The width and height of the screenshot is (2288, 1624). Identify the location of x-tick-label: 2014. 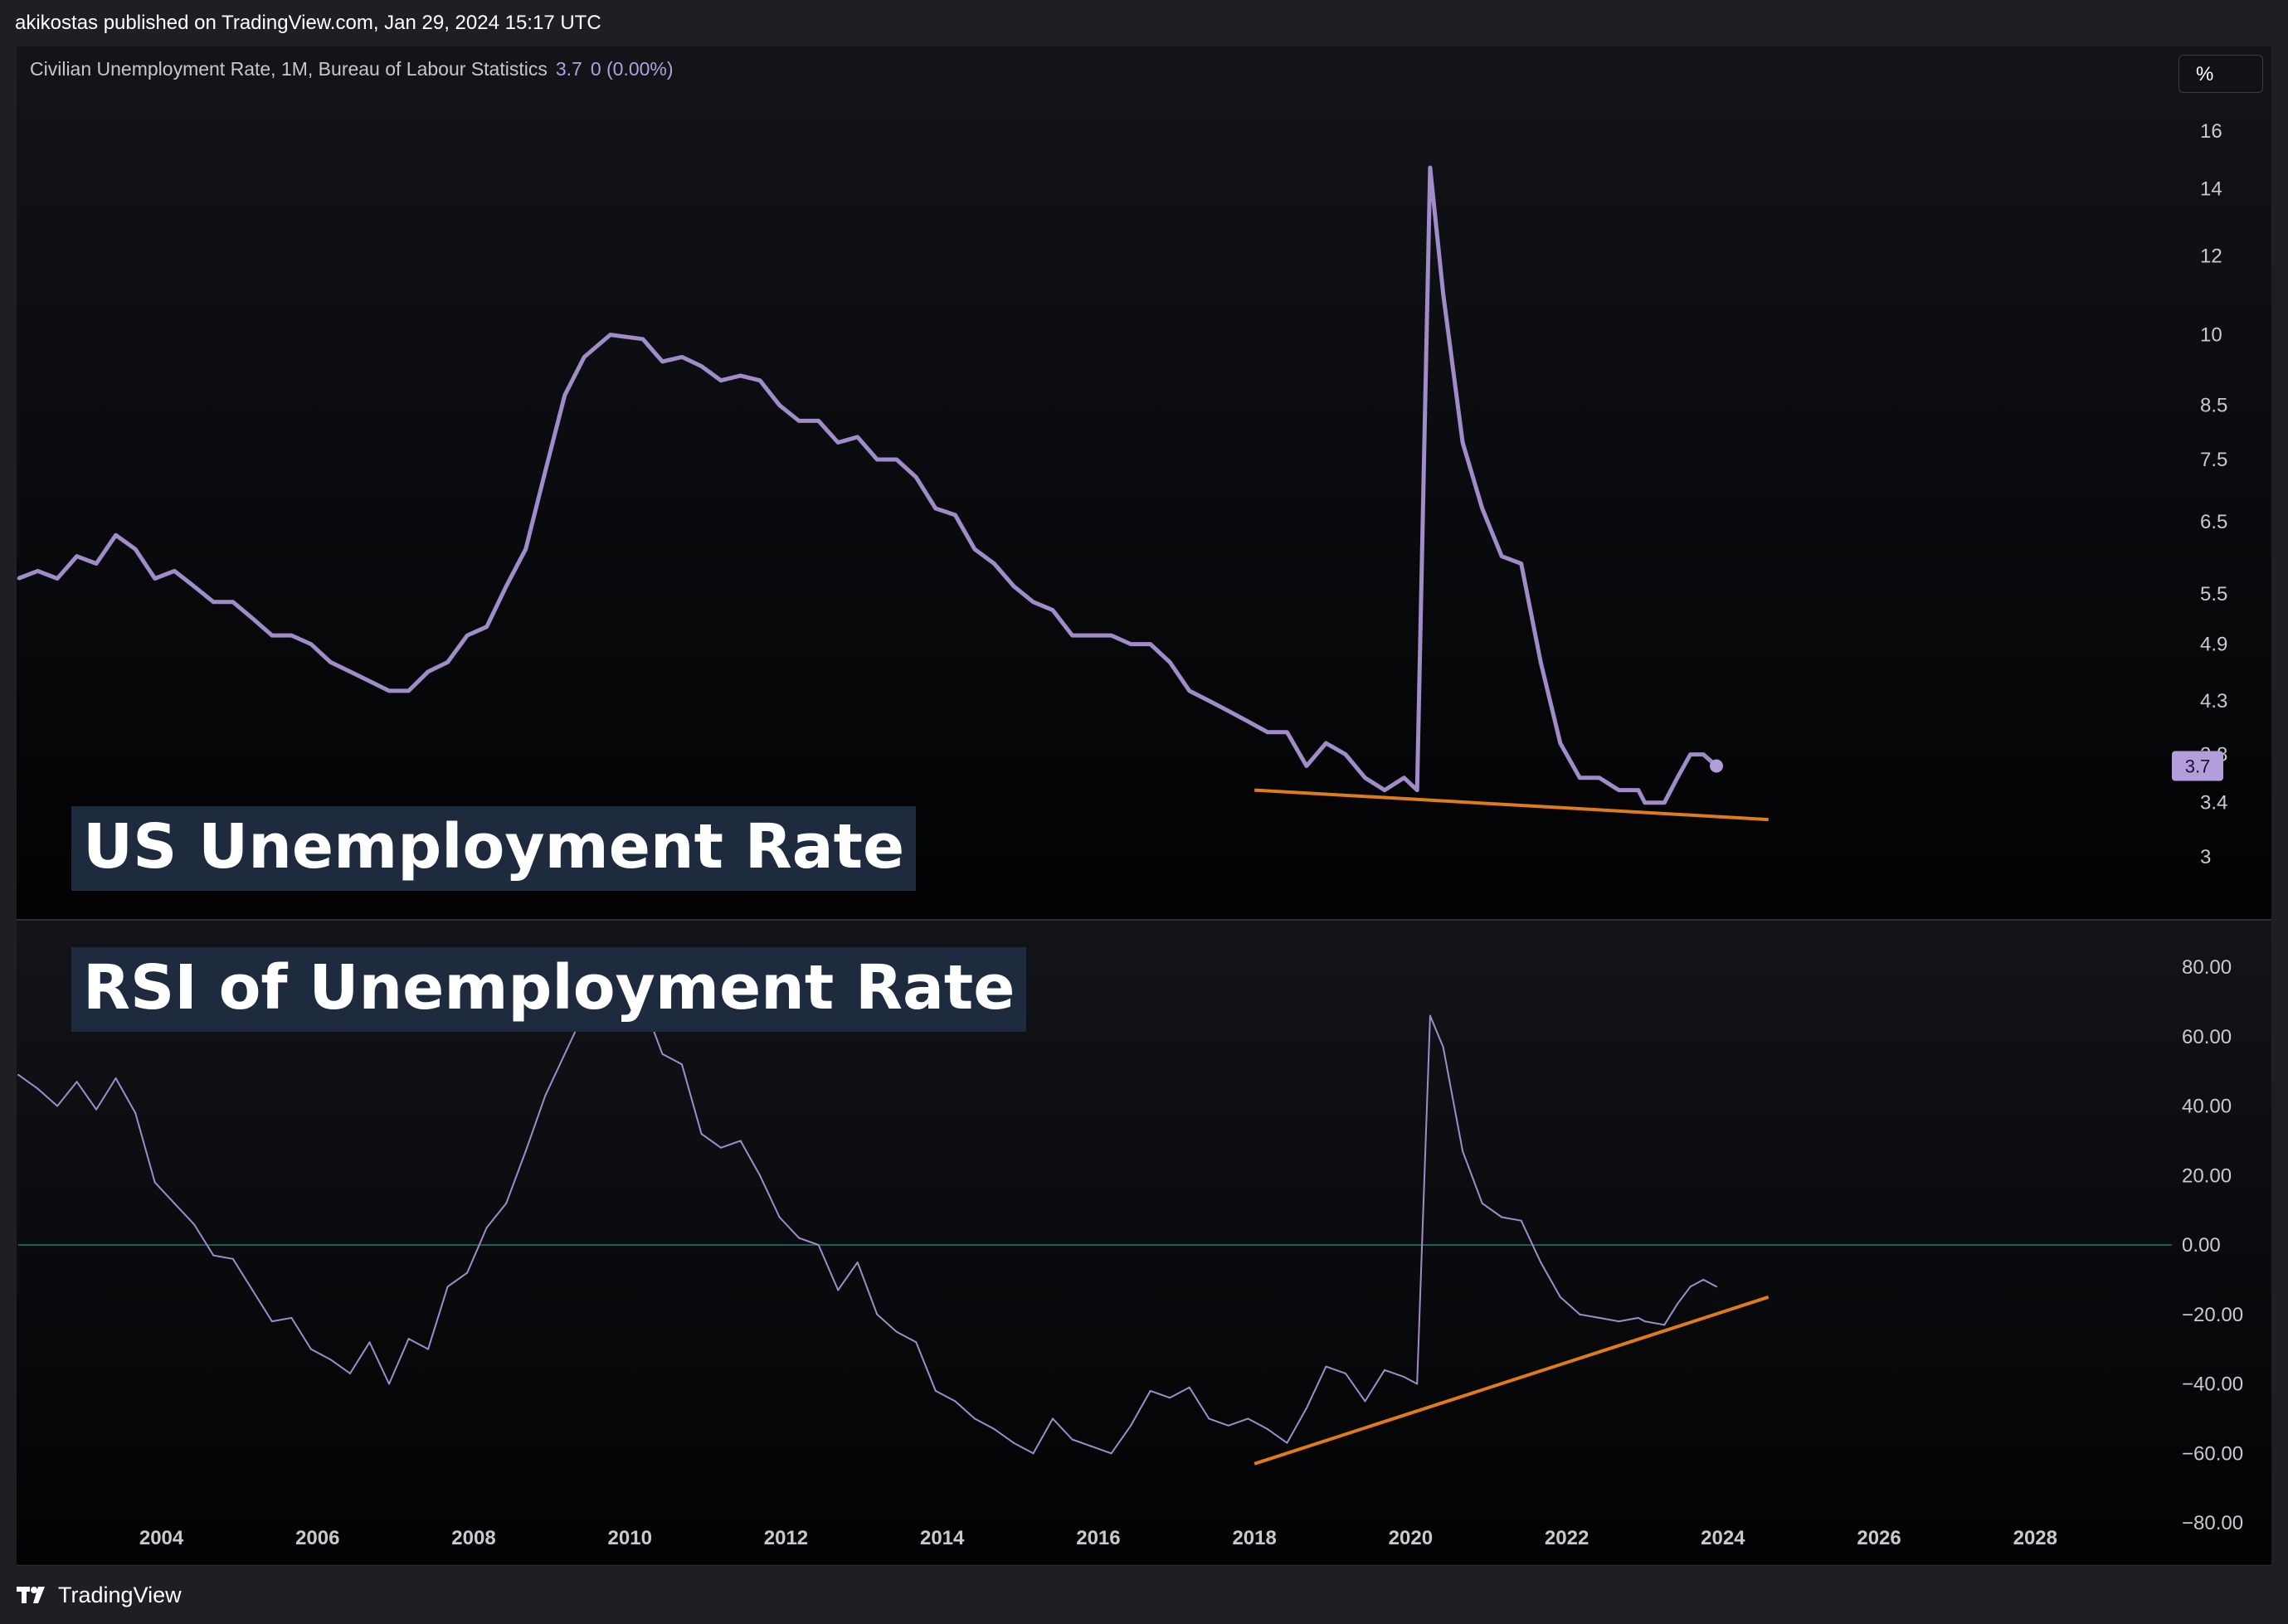
(942, 1538).